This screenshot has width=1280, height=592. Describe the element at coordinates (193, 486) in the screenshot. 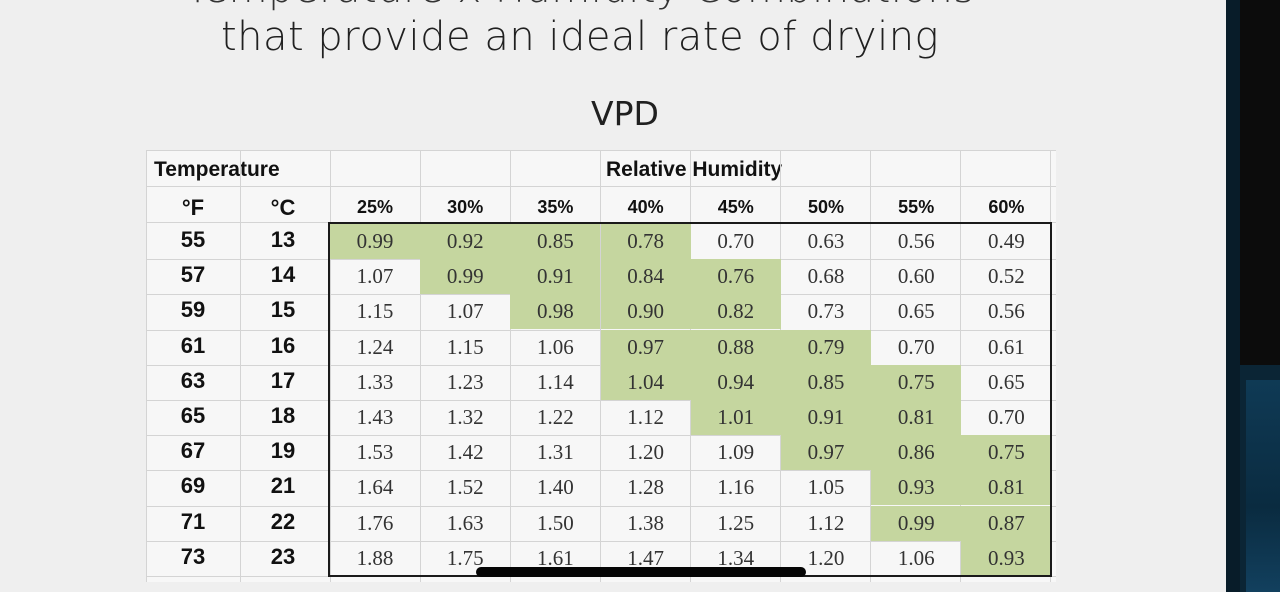

I see `row-temp-f: 69` at that location.